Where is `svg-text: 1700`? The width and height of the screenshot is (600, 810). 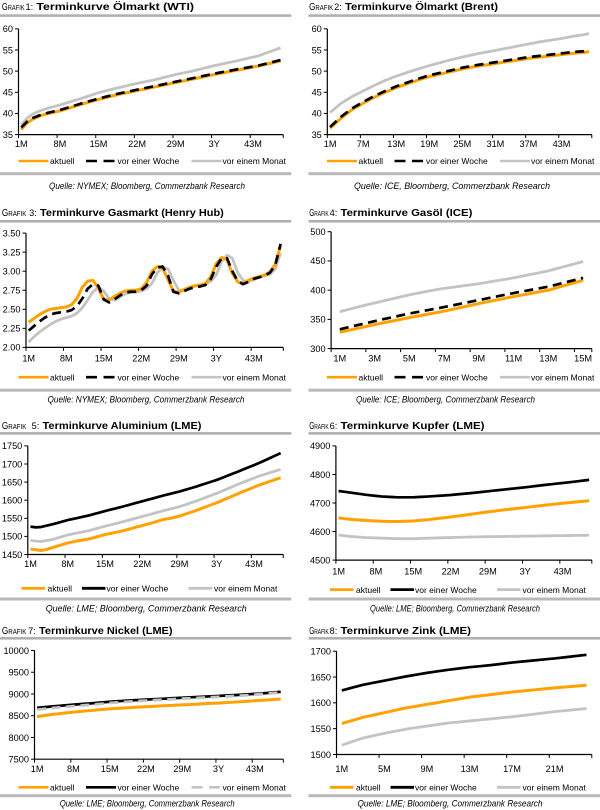 svg-text: 1700 is located at coordinates (321, 652).